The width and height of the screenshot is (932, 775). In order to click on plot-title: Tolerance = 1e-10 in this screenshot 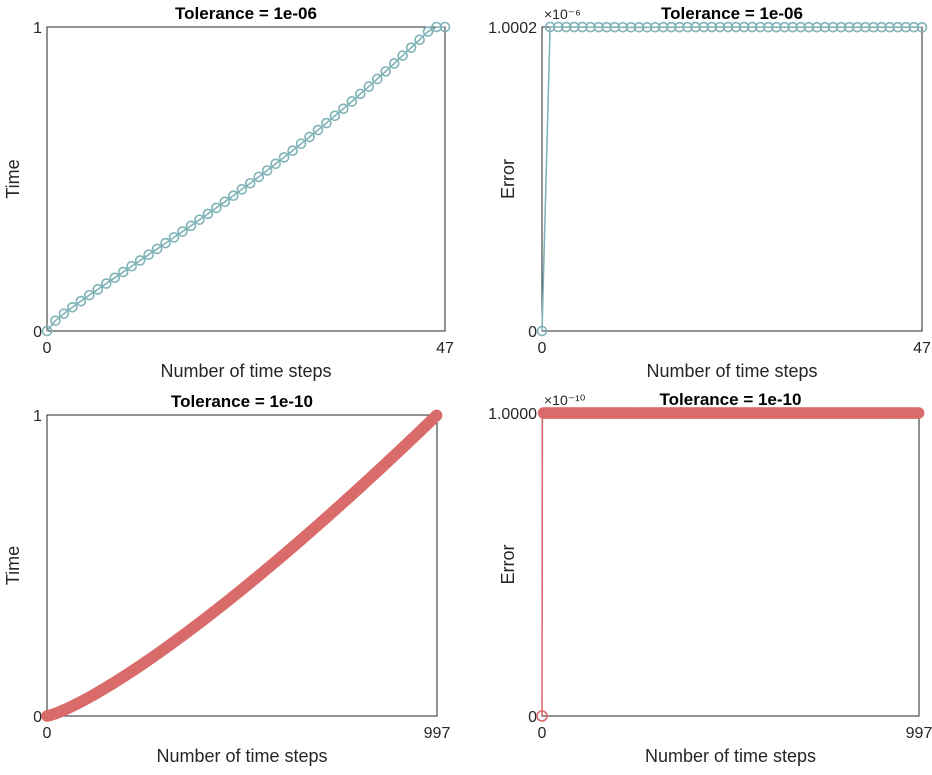, I will do `click(731, 399)`.